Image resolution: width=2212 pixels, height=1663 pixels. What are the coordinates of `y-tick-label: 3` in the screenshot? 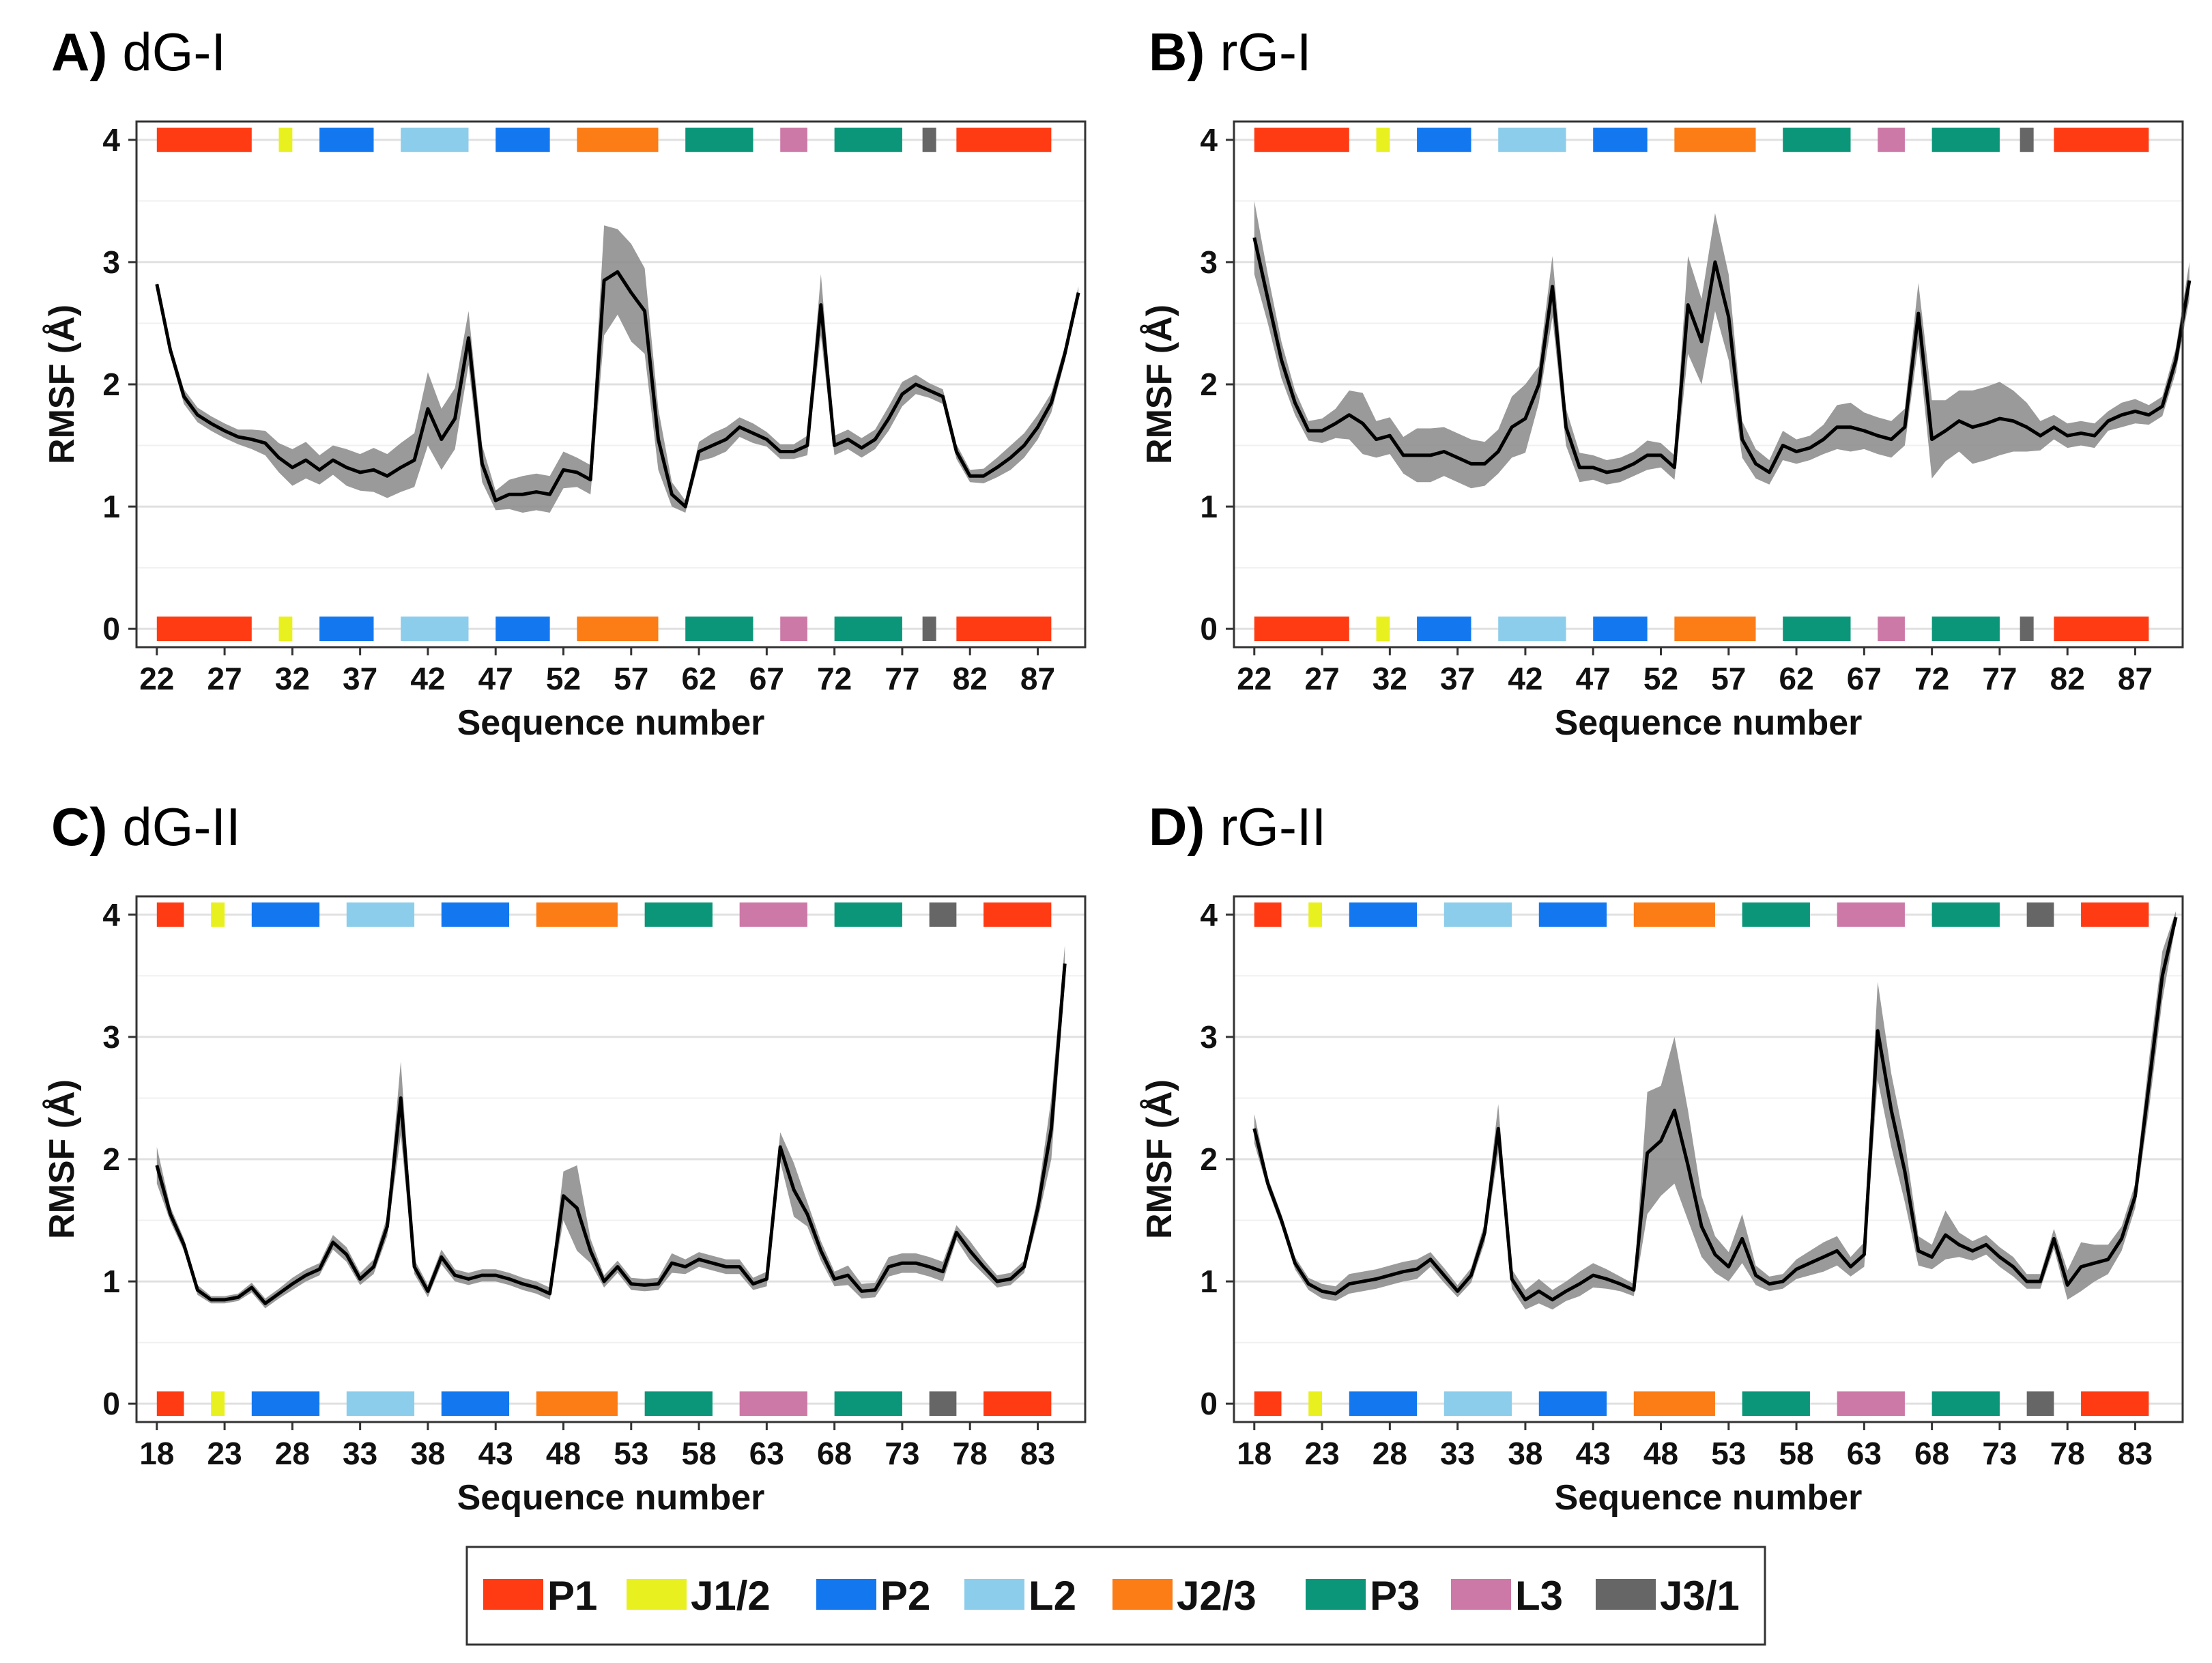 It's located at (111, 262).